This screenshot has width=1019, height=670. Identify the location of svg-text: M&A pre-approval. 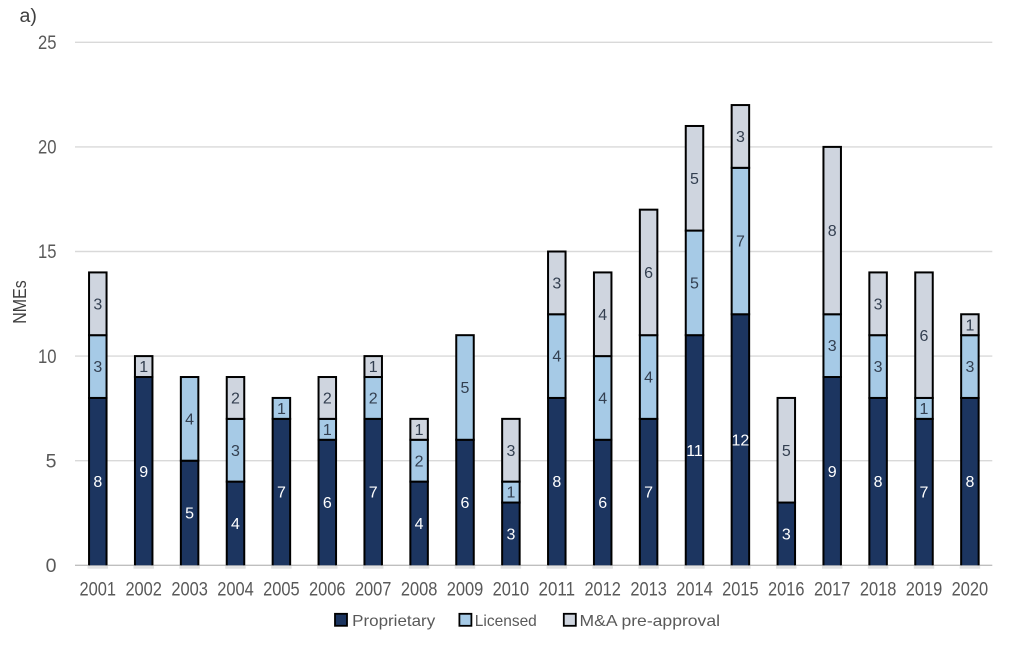
(650, 621).